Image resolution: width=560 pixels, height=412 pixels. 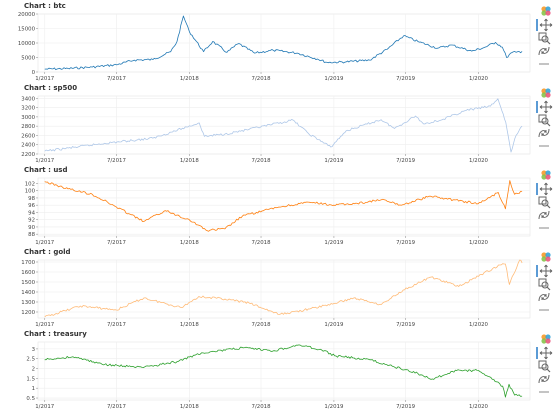 What do you see at coordinates (31, 199) in the screenshot?
I see `y-tick-label: 98` at bounding box center [31, 199].